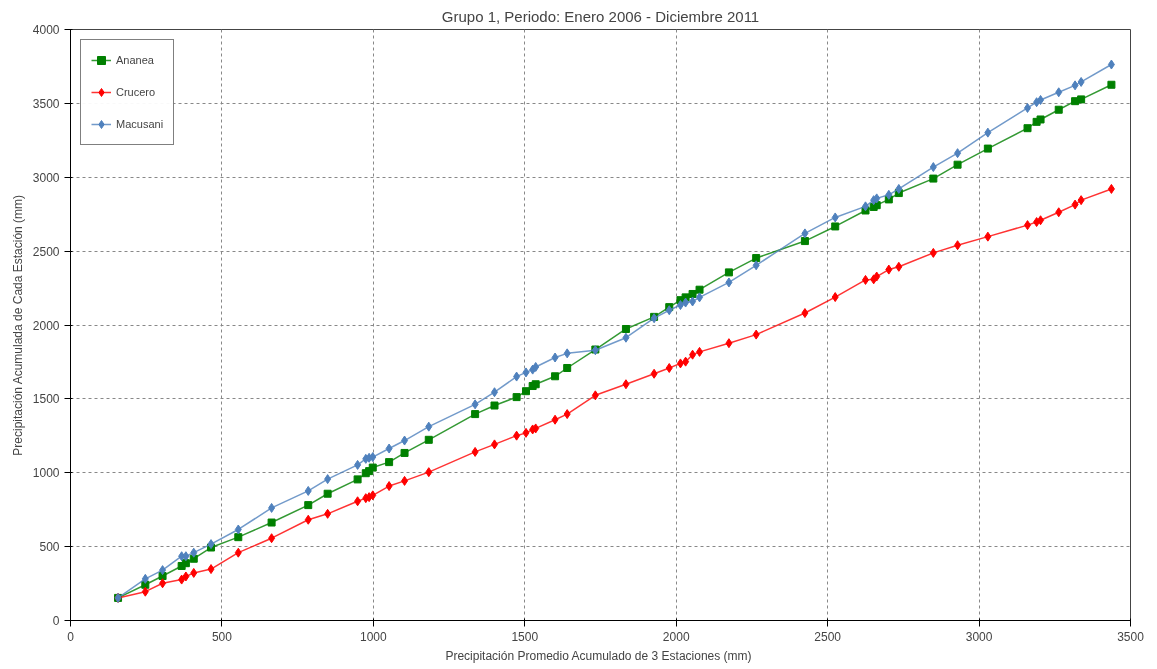 Image resolution: width=1157 pixels, height=669 pixels. I want to click on x-tick-label: 1500, so click(525, 636).